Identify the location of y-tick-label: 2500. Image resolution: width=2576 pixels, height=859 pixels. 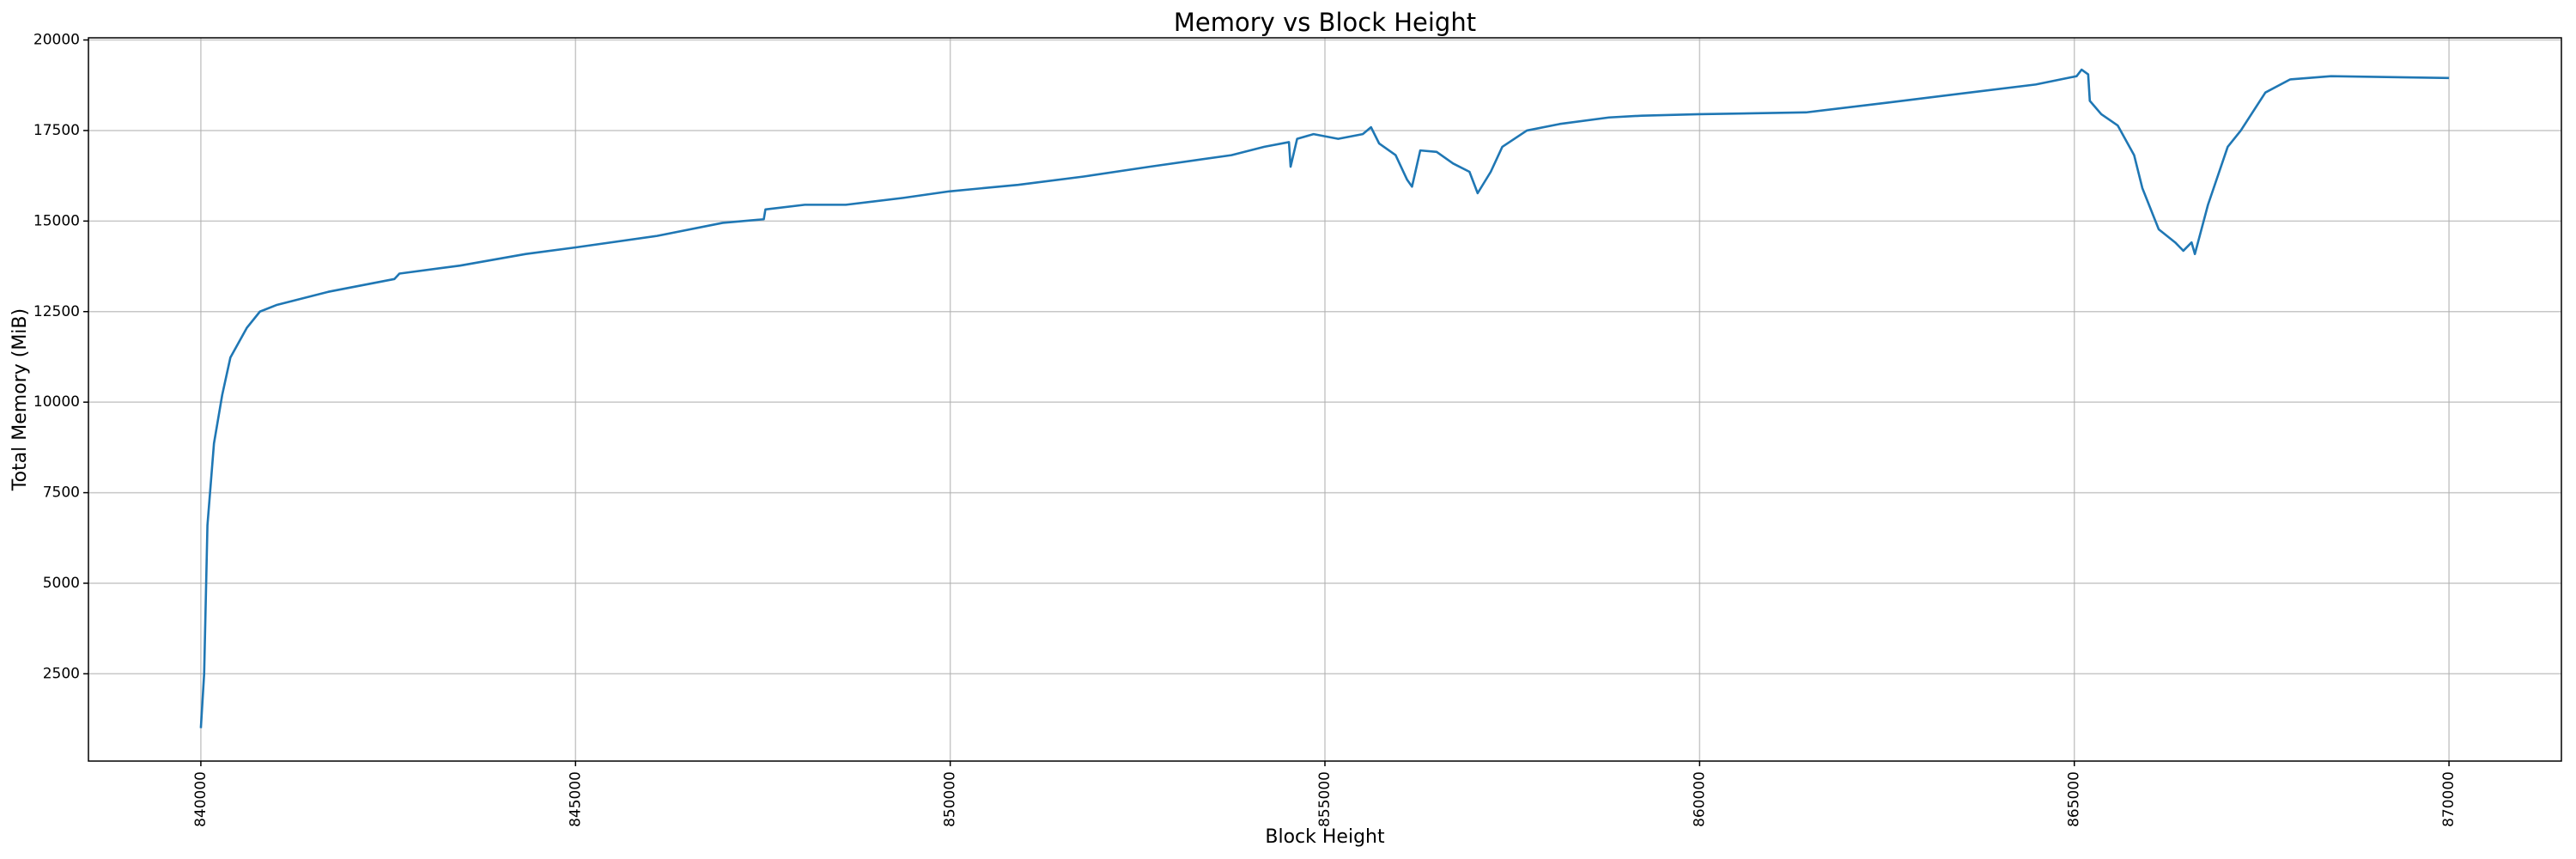
(61, 674).